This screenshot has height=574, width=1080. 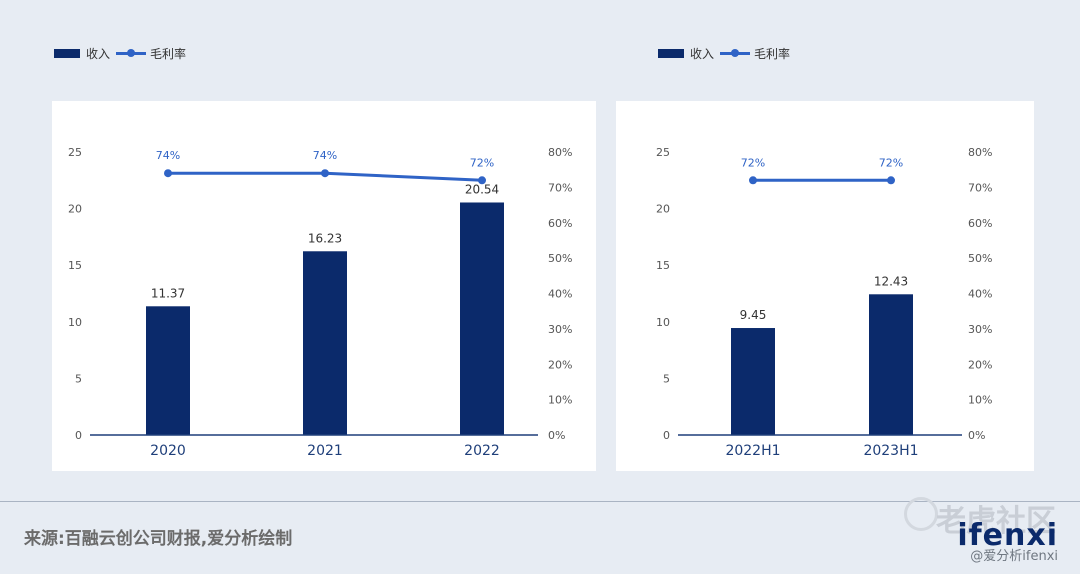 What do you see at coordinates (921, 514) in the screenshot?
I see `community-logo-icon` at bounding box center [921, 514].